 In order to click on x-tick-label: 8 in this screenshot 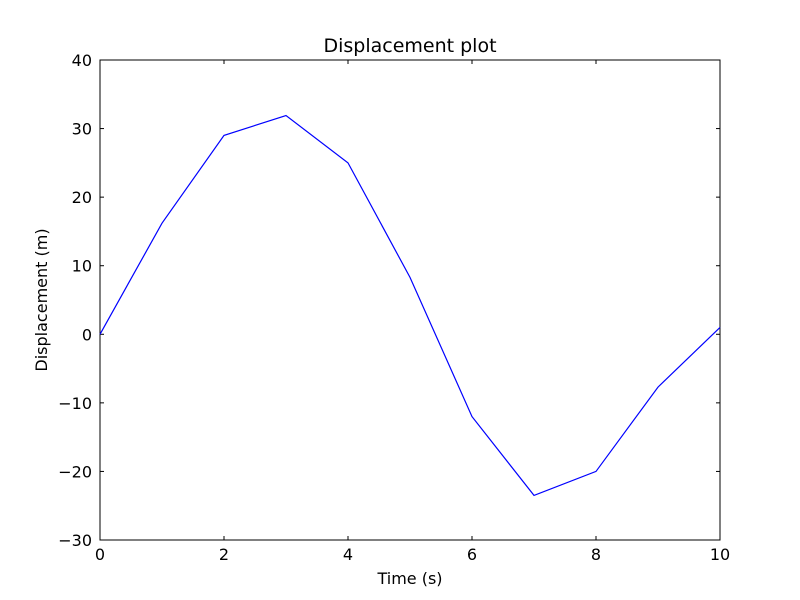, I will do `click(596, 554)`.